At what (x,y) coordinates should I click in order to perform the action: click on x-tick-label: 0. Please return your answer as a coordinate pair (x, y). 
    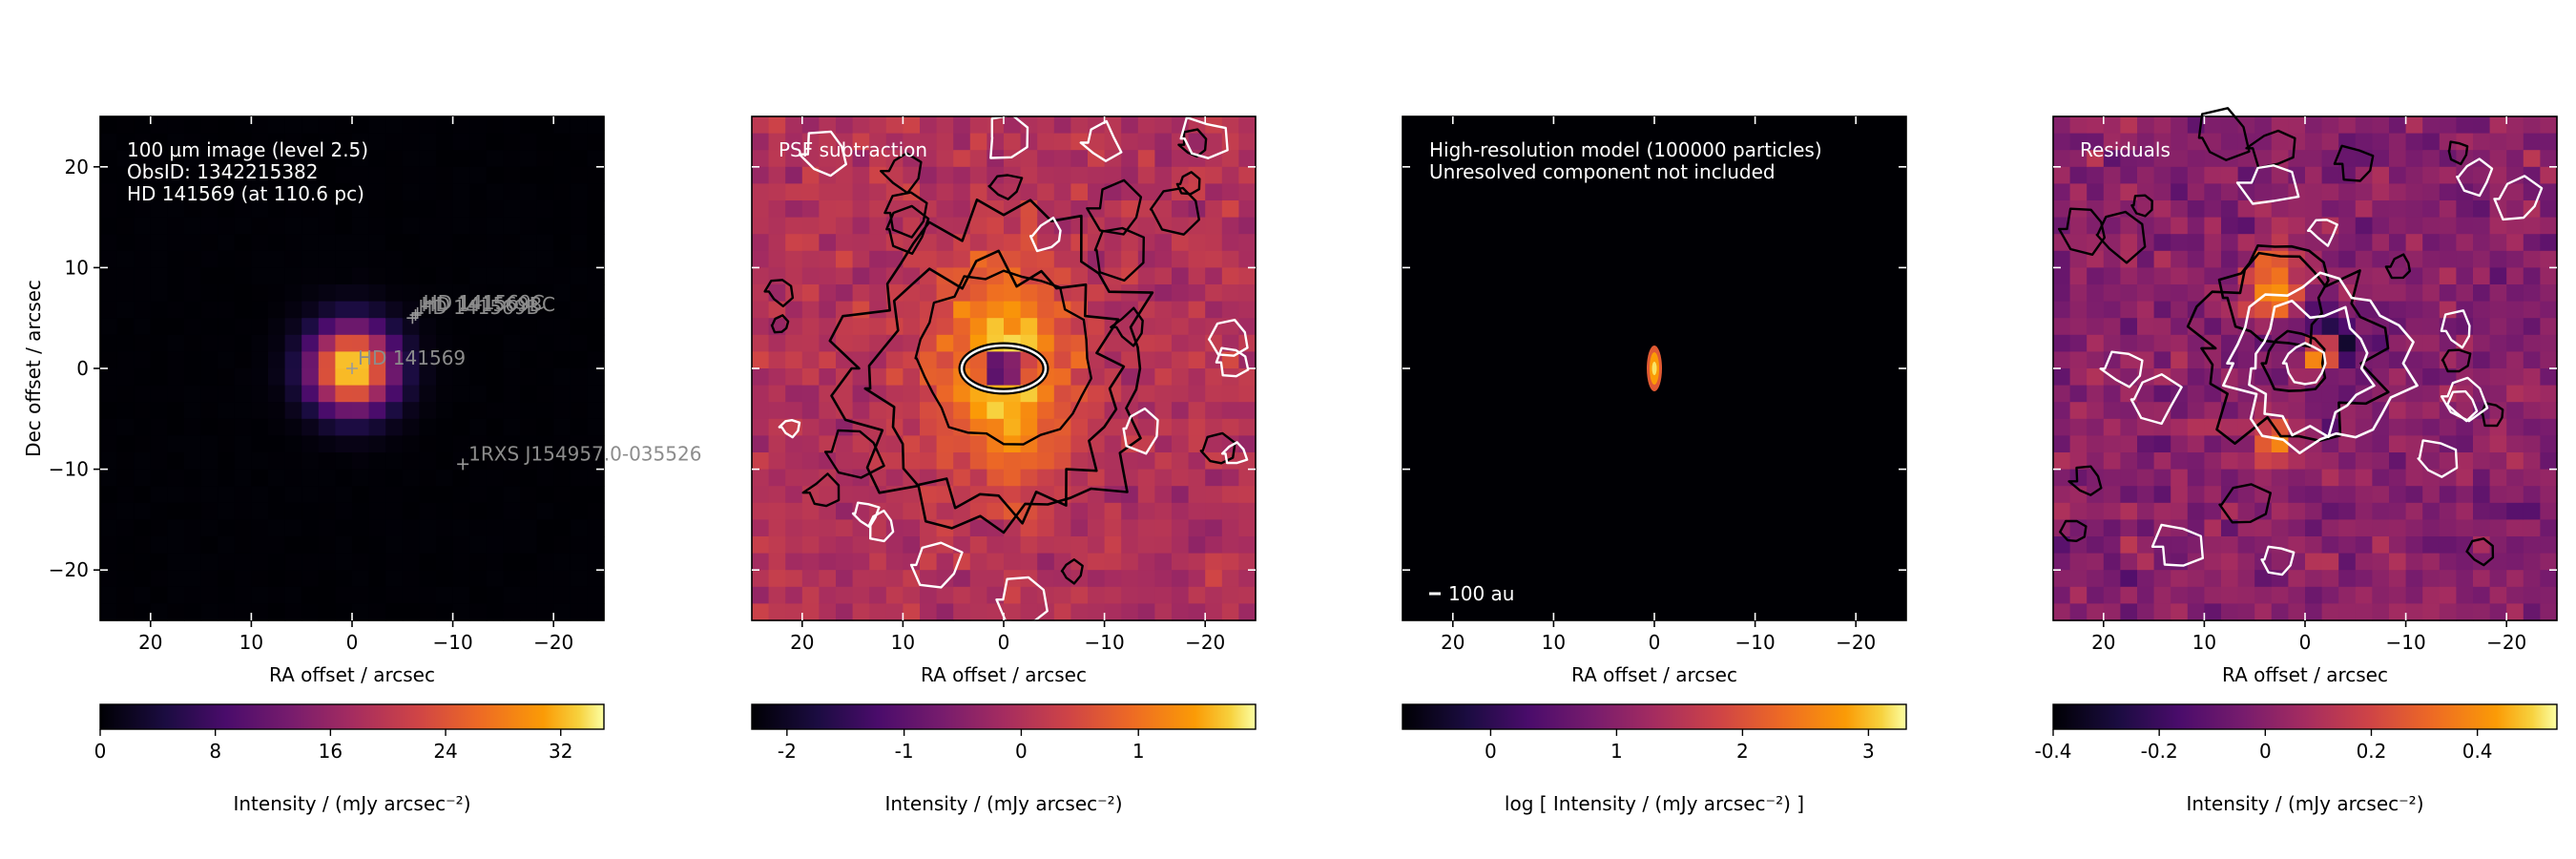
    Looking at the image, I should click on (1655, 642).